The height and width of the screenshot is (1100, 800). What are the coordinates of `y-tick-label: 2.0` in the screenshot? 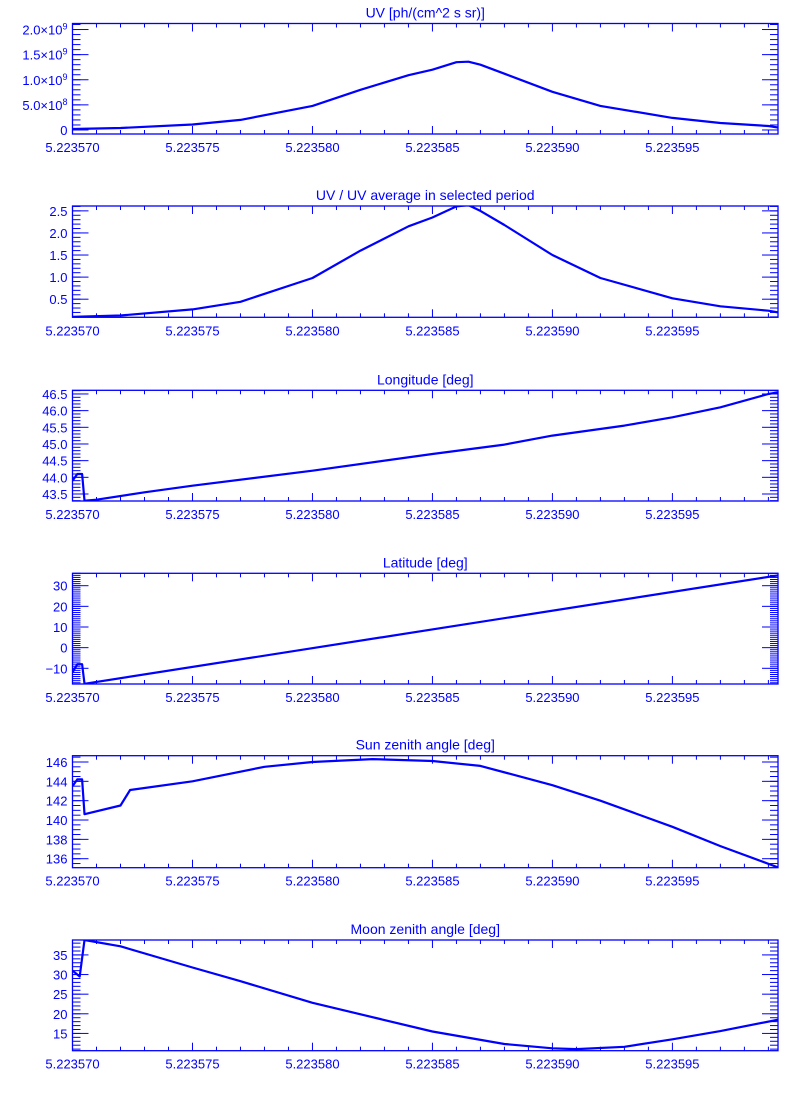 It's located at (58, 233).